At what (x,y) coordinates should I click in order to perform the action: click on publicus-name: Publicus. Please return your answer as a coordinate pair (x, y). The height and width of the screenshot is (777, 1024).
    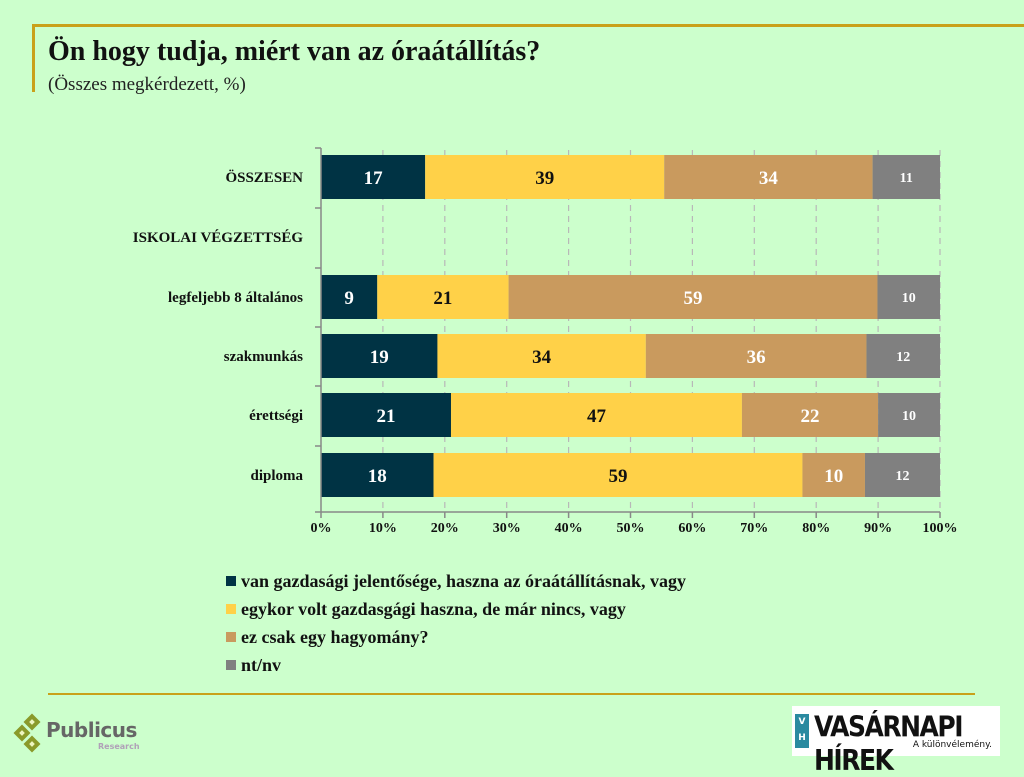
    Looking at the image, I should click on (91, 730).